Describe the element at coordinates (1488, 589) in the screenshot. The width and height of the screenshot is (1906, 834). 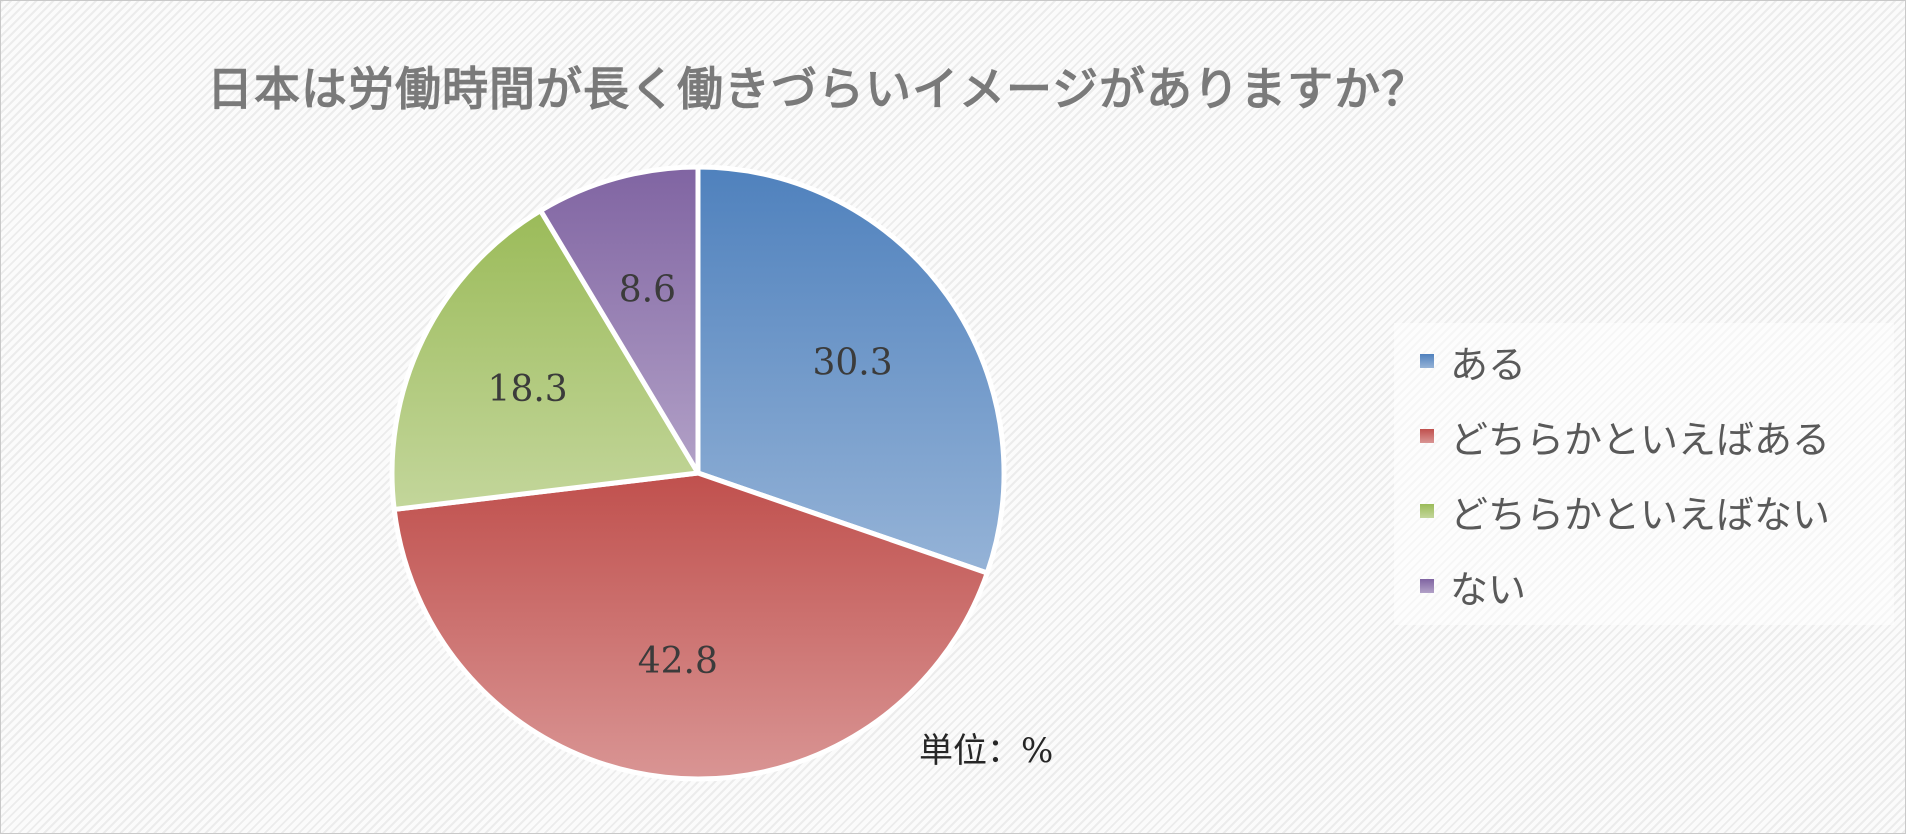
I see `legend-label-3: ない` at that location.